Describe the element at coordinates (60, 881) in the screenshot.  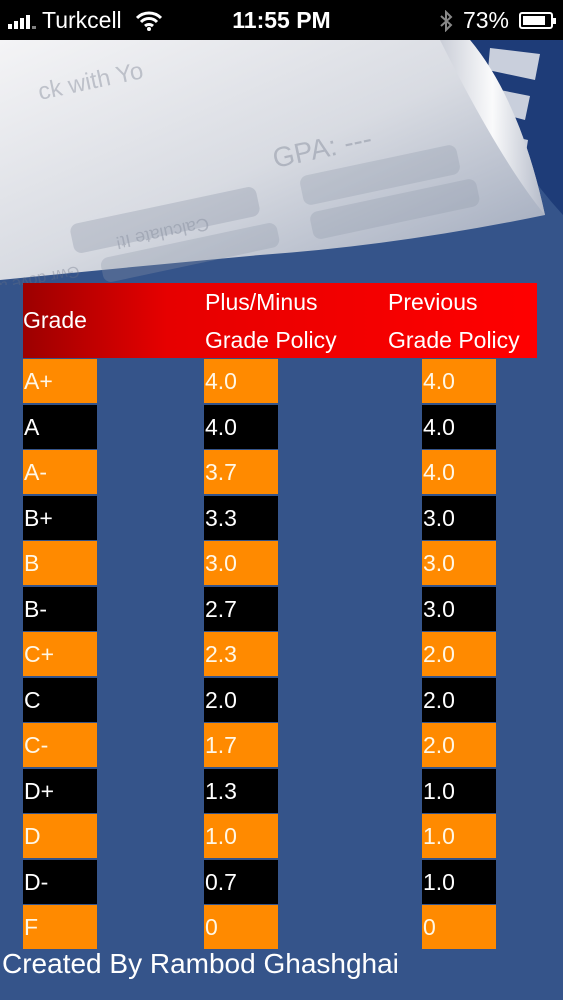
I see `grade-cell: D-` at that location.